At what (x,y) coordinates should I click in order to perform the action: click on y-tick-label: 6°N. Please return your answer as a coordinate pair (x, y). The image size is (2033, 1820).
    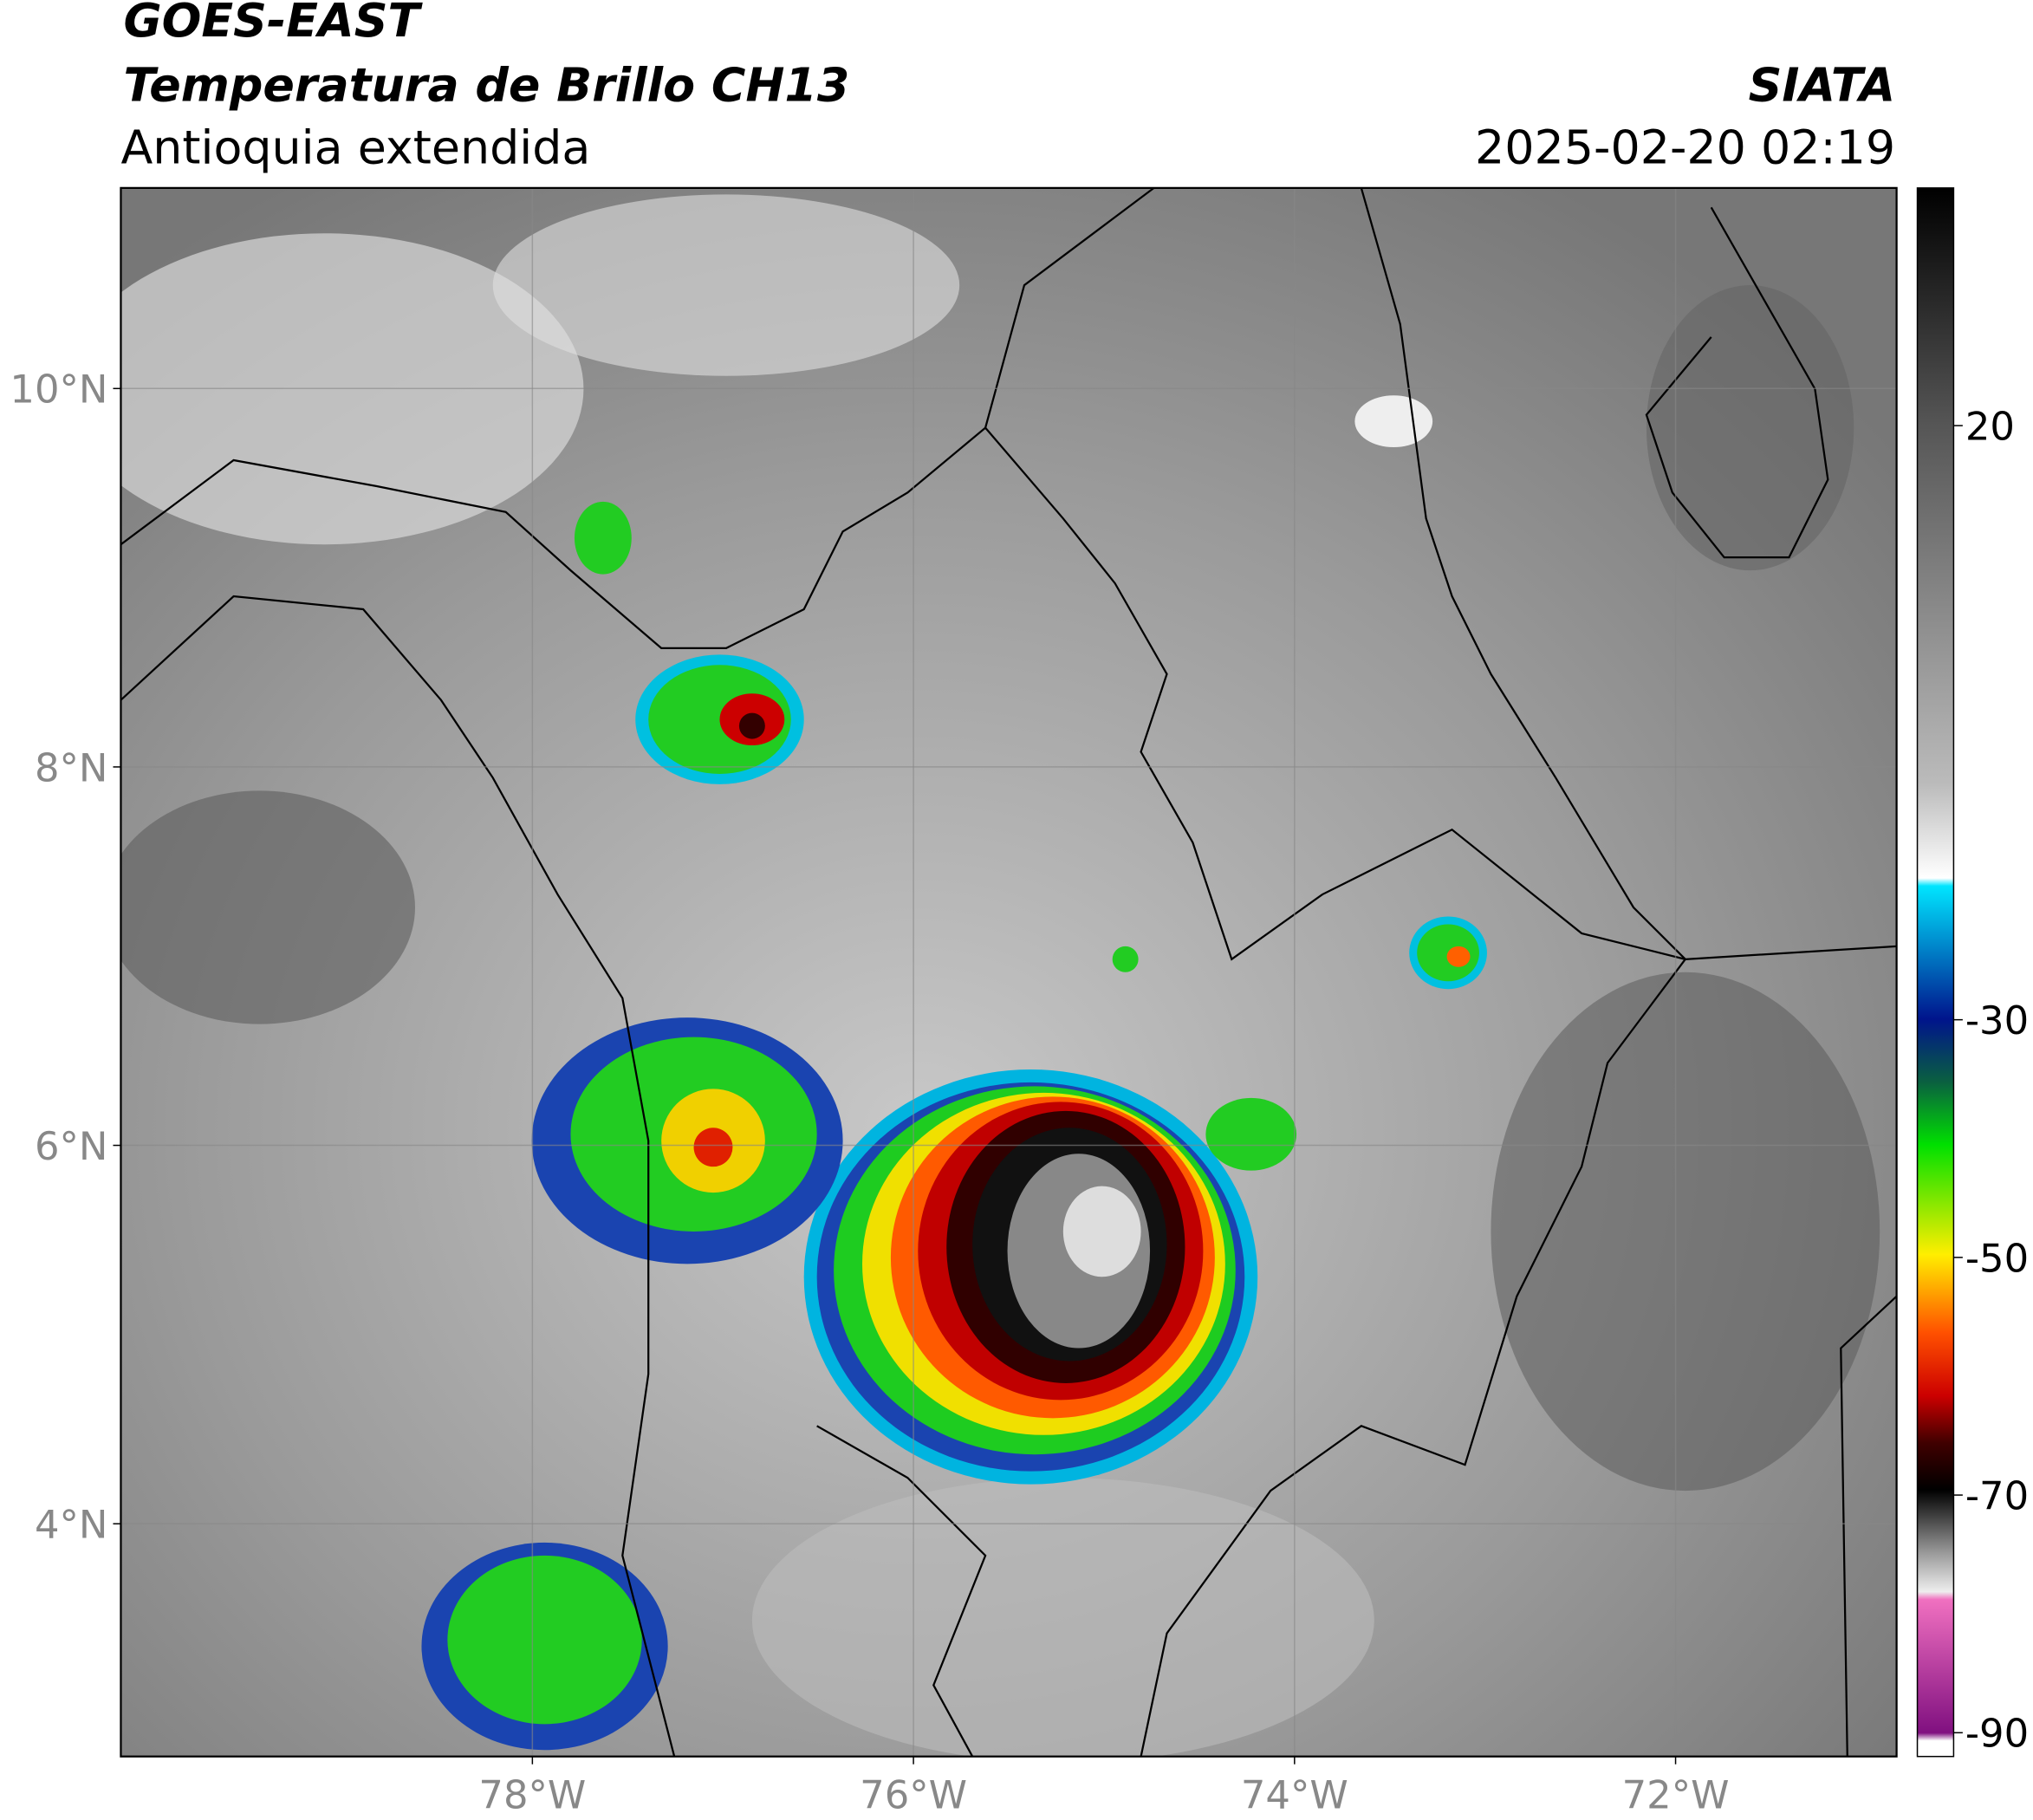
    Looking at the image, I should click on (71, 1146).